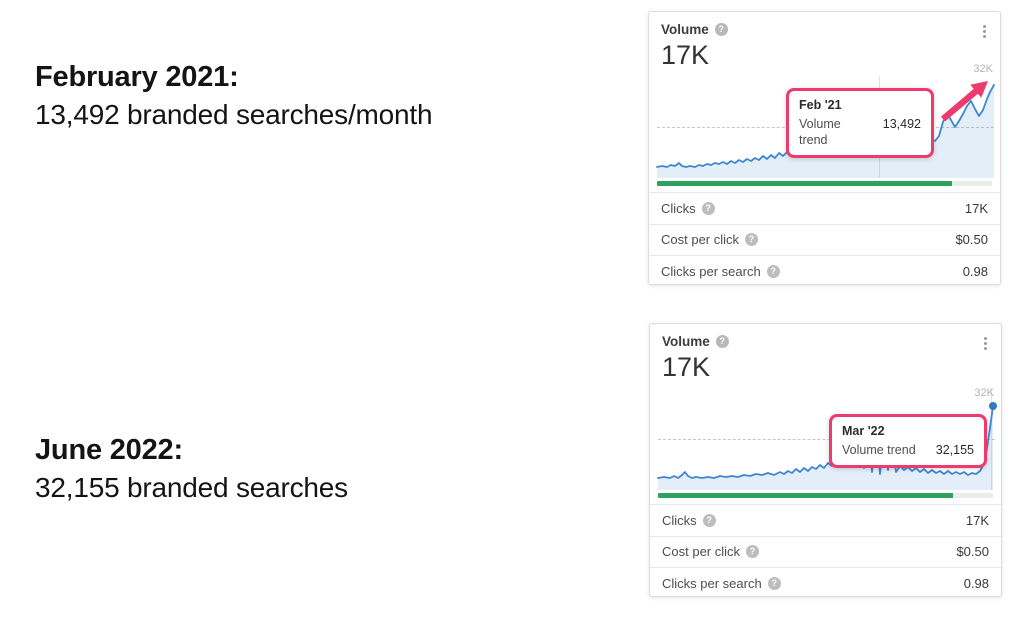 The image size is (1024, 625). Describe the element at coordinates (954, 450) in the screenshot. I see `tooltip-value: 32,155` at that location.